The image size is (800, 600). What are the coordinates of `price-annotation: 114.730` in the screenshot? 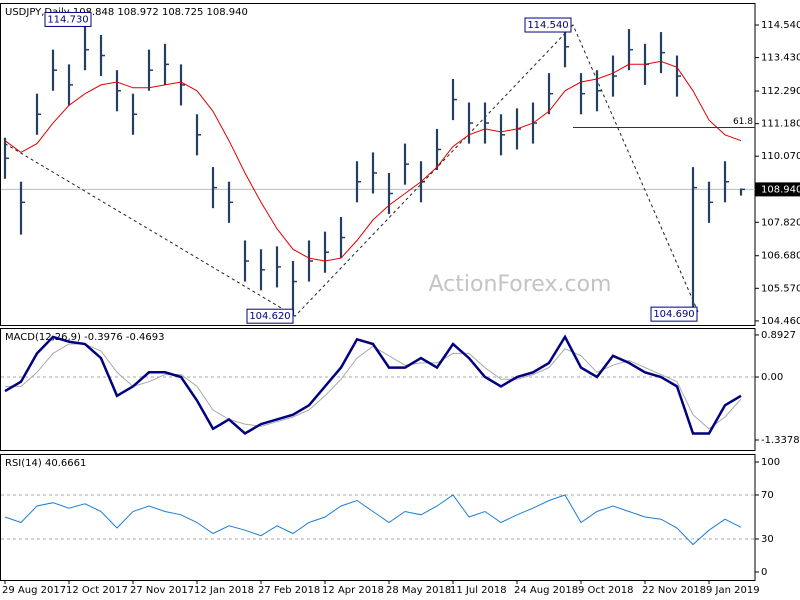 It's located at (67, 19).